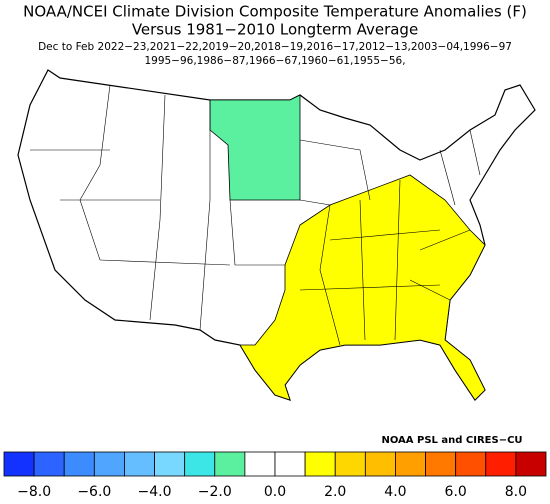  I want to click on negative-anomaly-region, so click(255, 147).